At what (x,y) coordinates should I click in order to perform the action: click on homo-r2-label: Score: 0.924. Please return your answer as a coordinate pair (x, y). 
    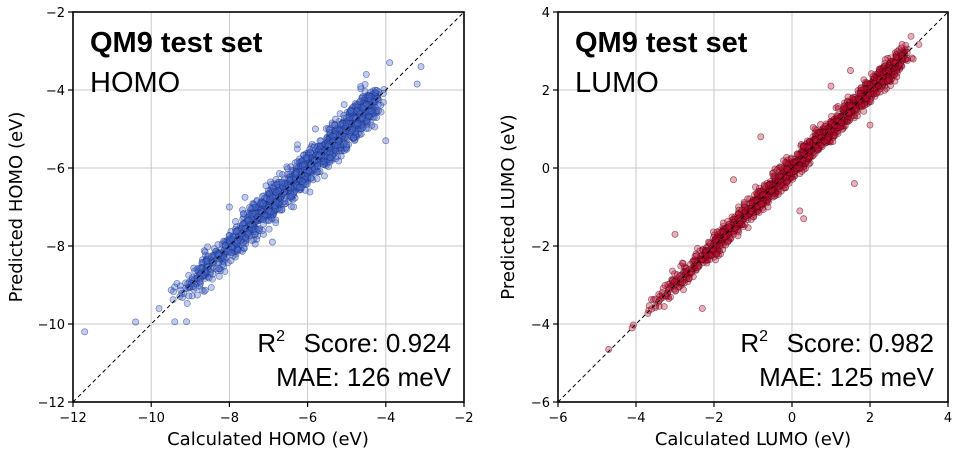
    Looking at the image, I should click on (377, 343).